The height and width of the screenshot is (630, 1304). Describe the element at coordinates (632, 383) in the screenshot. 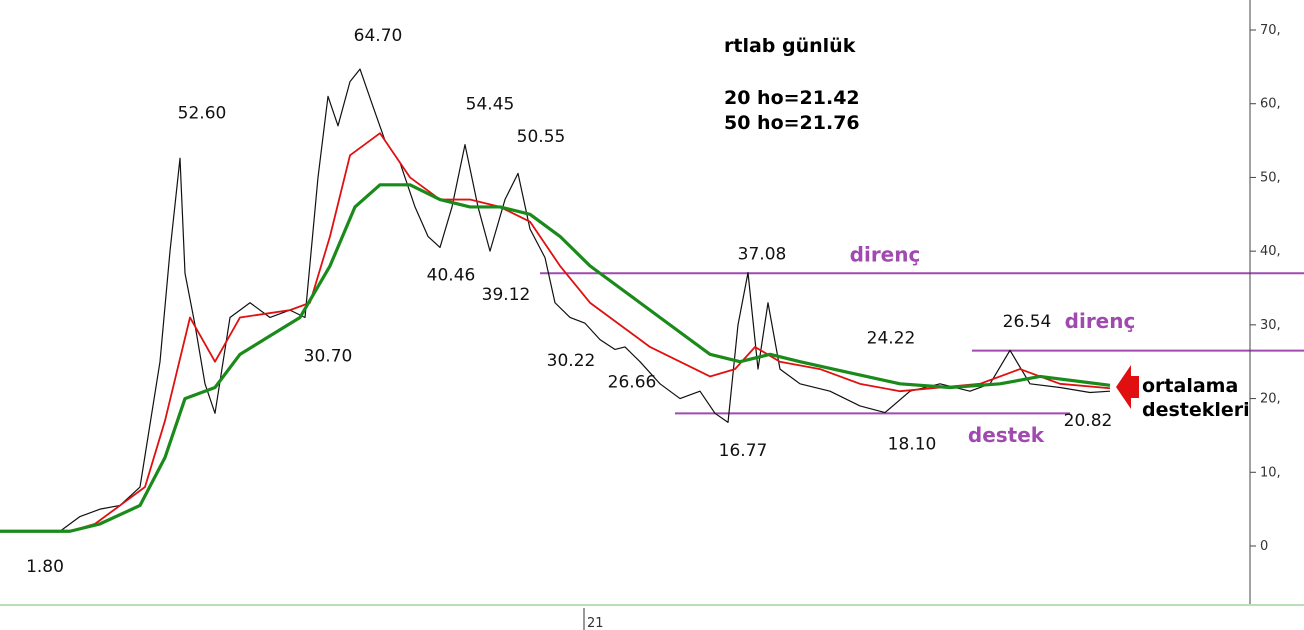

I see `price-label: 26.66` at that location.